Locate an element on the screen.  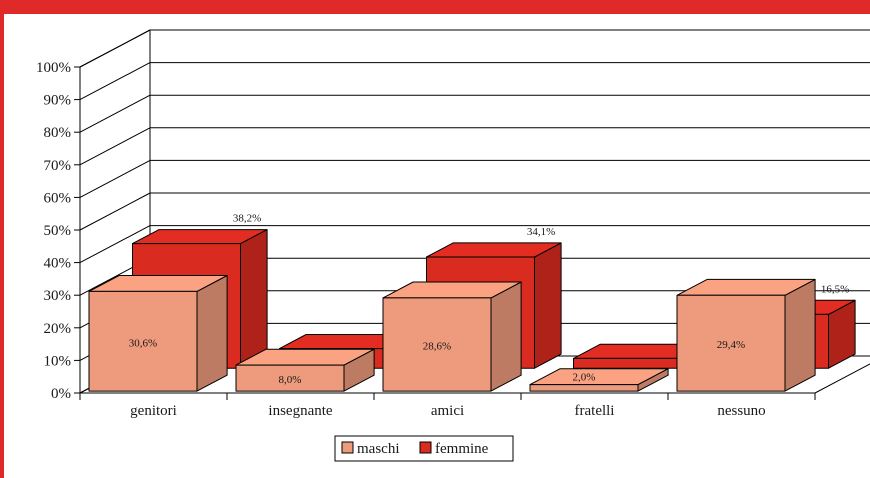
data-label-femmine: 38,2% is located at coordinates (247, 219).